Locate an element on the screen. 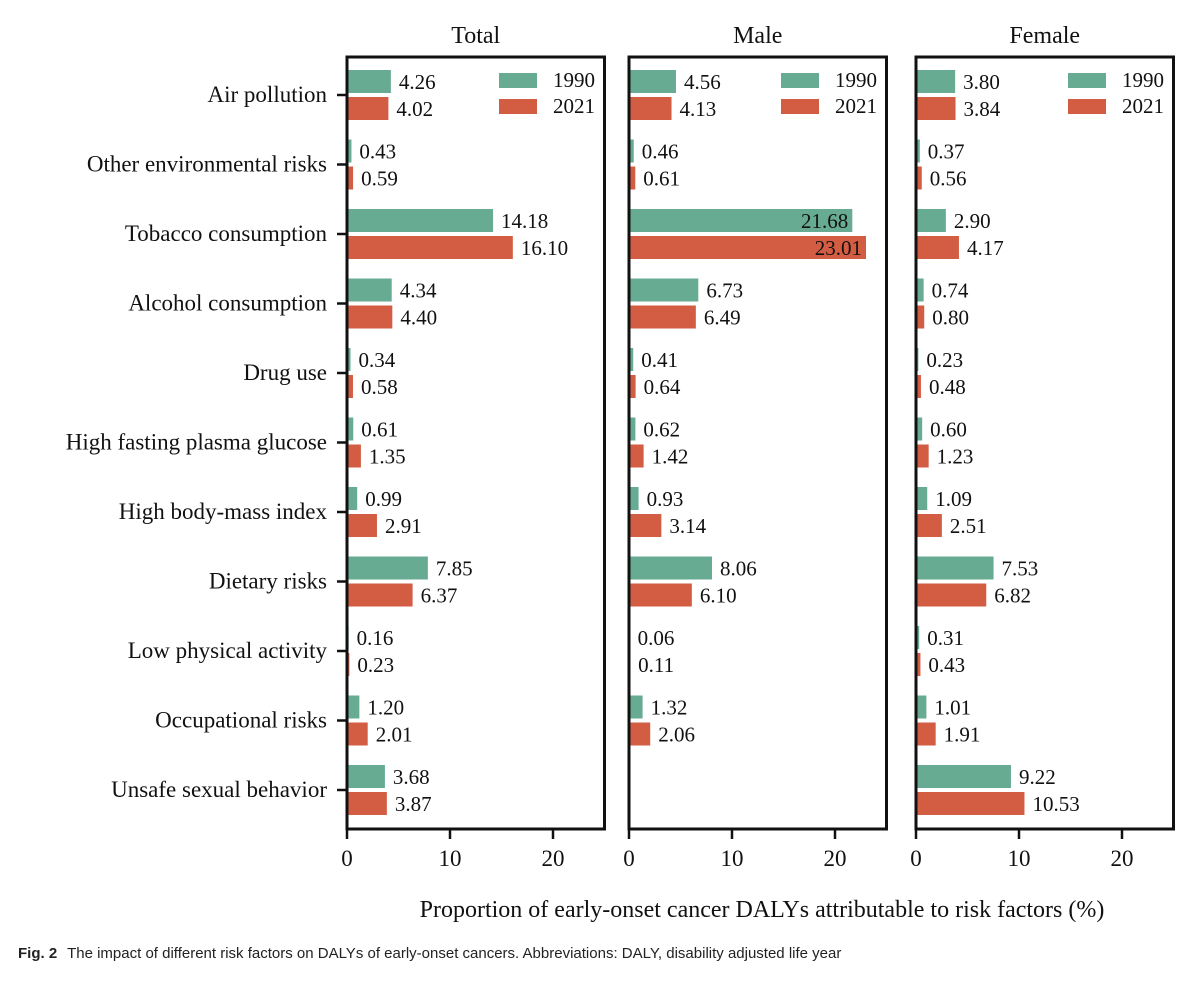 Image resolution: width=1200 pixels, height=984 pixels. value-label-1-2021-3: 6.49 is located at coordinates (722, 318).